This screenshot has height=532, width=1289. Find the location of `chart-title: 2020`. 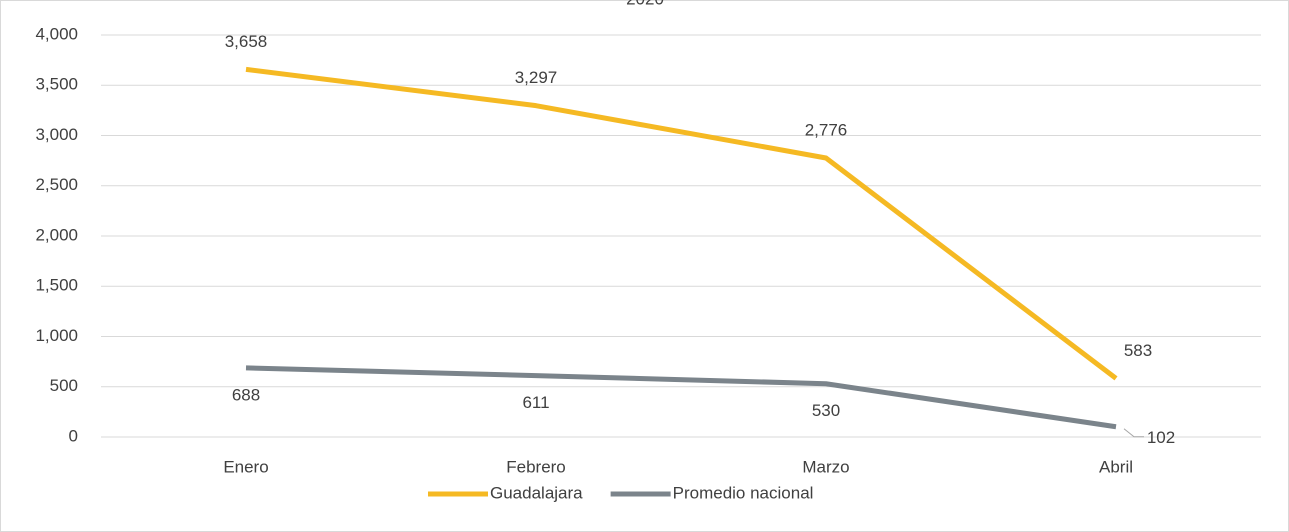

chart-title: 2020 is located at coordinates (645, 4).